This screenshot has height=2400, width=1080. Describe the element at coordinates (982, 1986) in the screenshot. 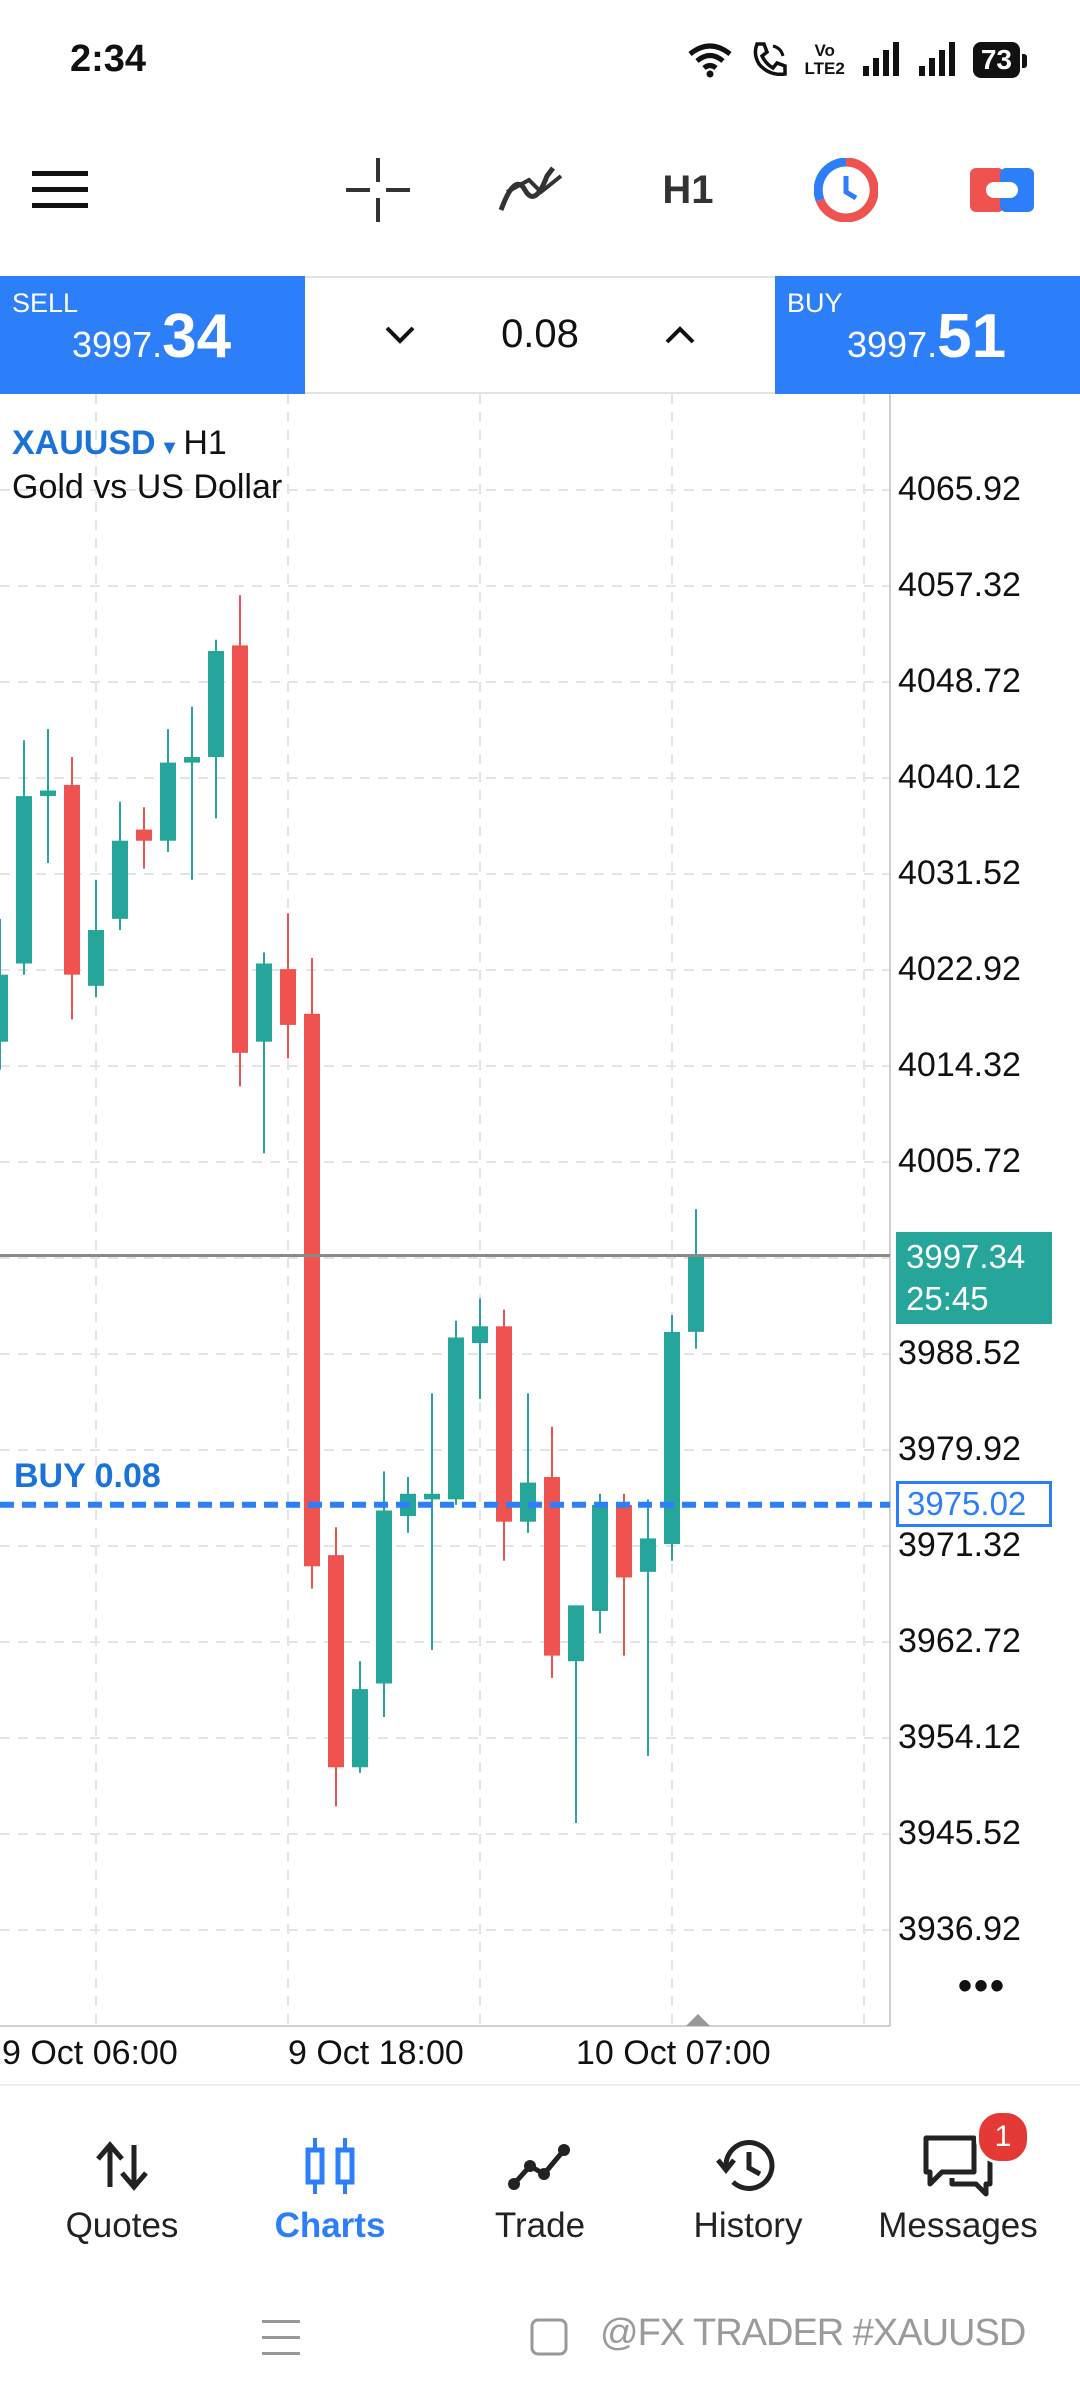

I see `more-options-icon: •••` at that location.